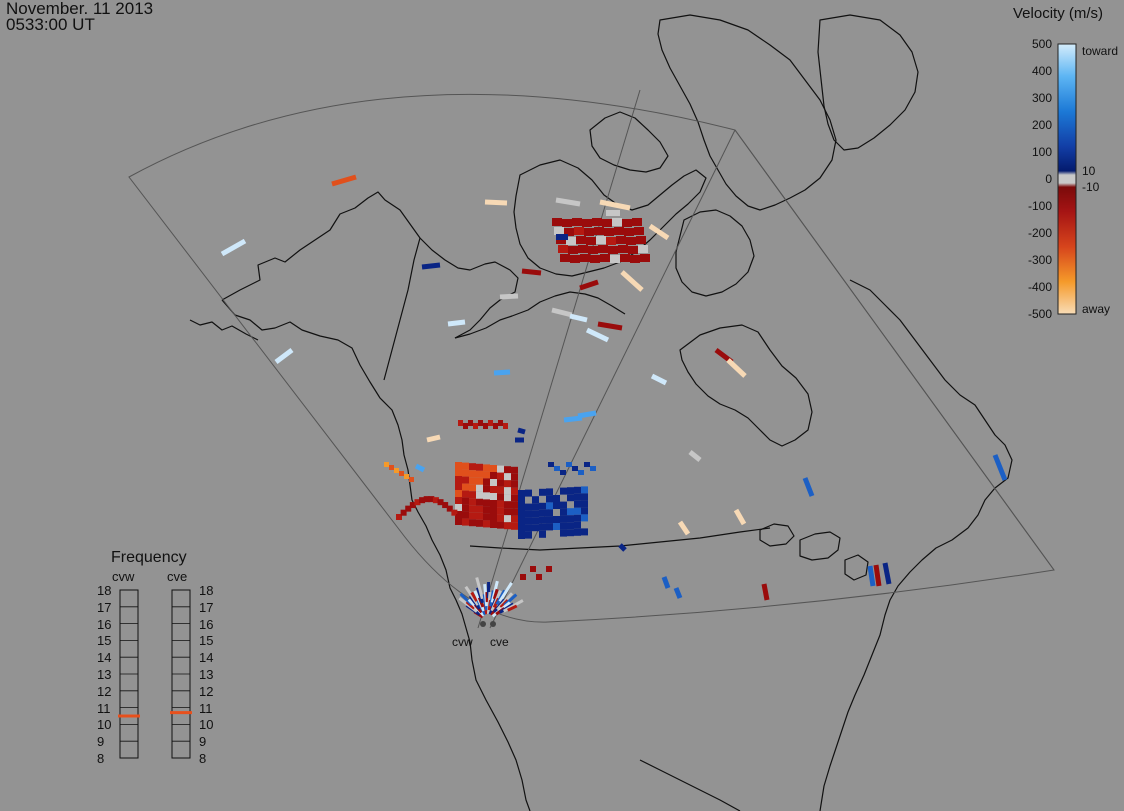  Describe the element at coordinates (1100, 51) in the screenshot. I see `colorbar-toward-label: toward` at that location.